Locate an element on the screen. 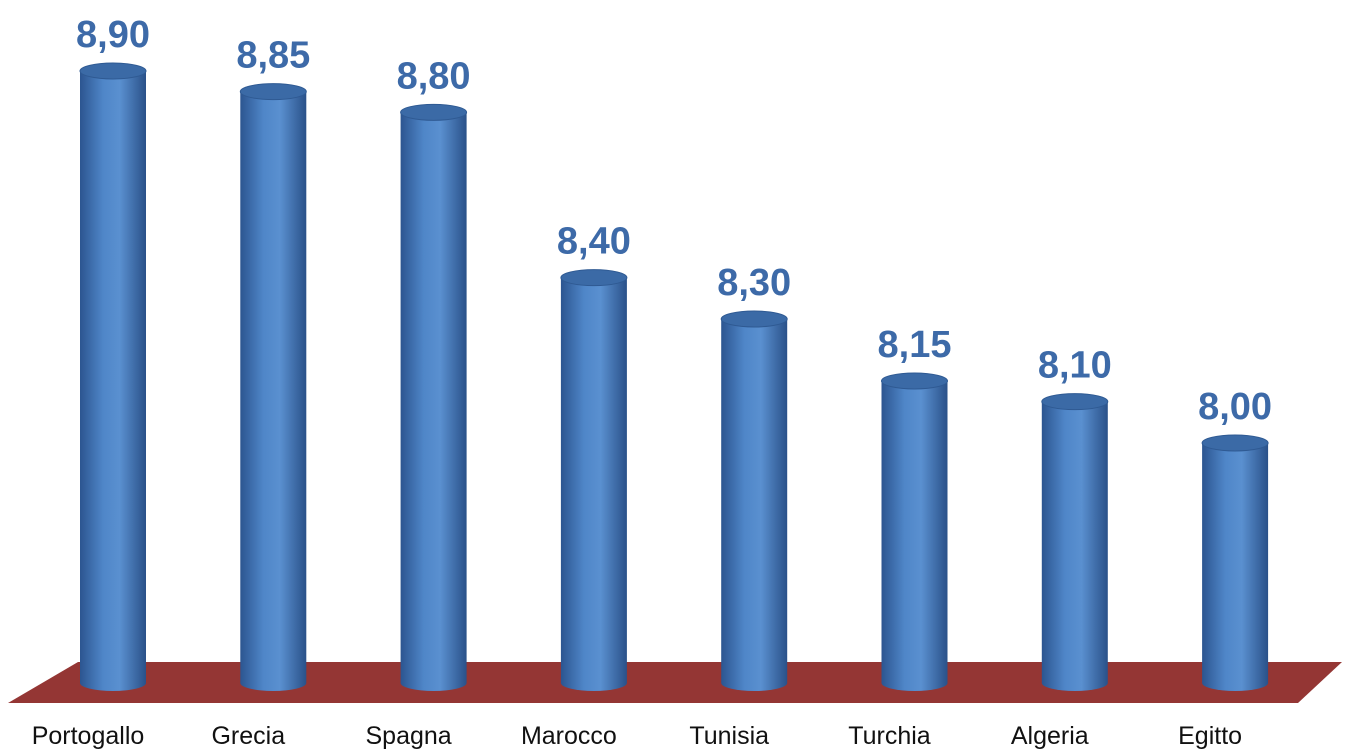 Image resolution: width=1346 pixels, height=754 pixels. data-label: 8,00 is located at coordinates (1235, 407).